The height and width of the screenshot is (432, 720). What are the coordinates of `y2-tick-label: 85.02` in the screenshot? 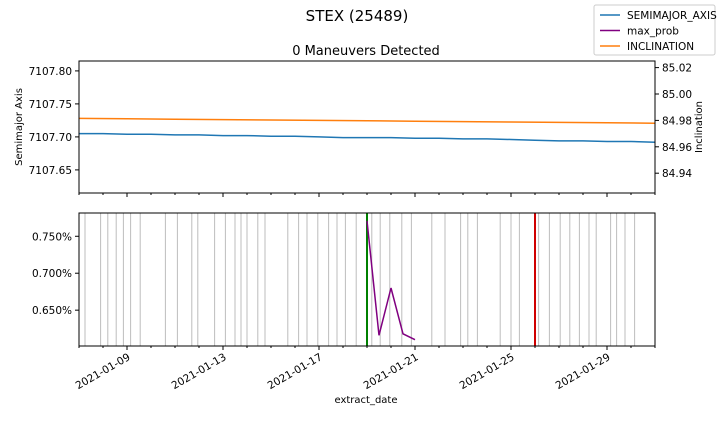 It's located at (677, 69).